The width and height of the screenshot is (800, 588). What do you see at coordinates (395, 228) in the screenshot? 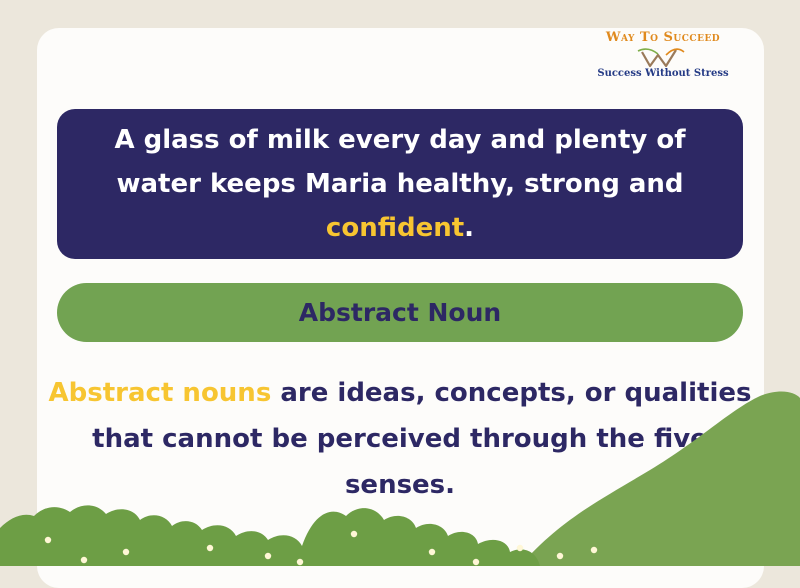
I see `highlighted-word: confident` at bounding box center [395, 228].